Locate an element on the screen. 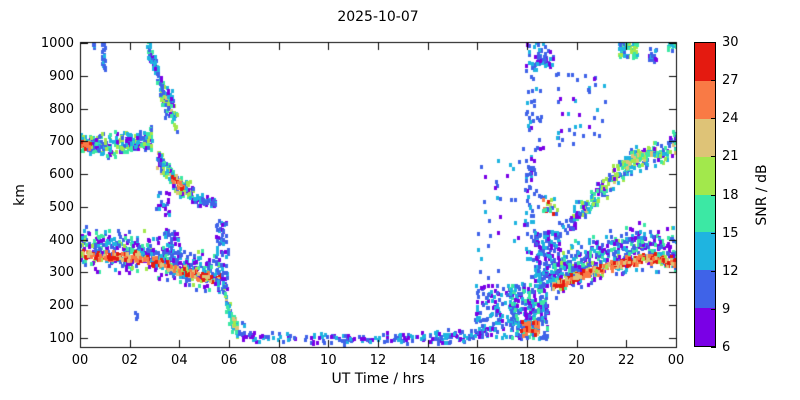 This screenshot has height=400, width=800. colorbar-tick-label: 18 is located at coordinates (730, 195).